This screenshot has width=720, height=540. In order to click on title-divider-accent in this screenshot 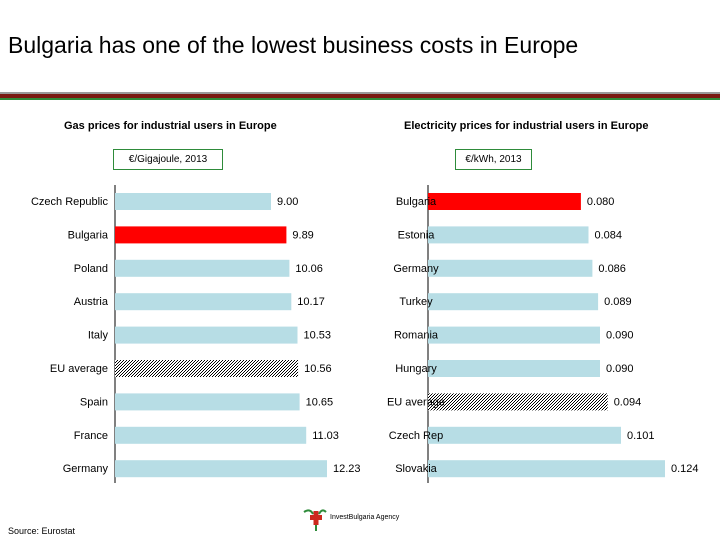, I will do `click(360, 96)`.